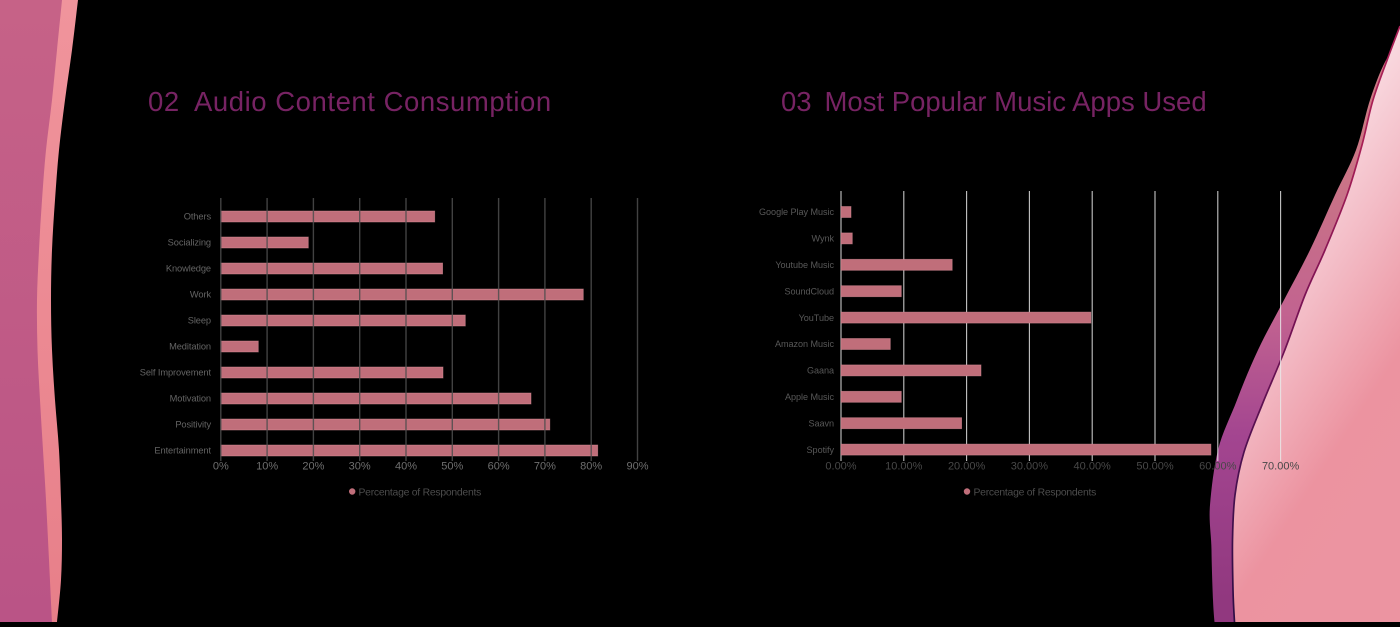 The image size is (1400, 627). Describe the element at coordinates (1218, 467) in the screenshot. I see `svg-text: 60.00%` at that location.